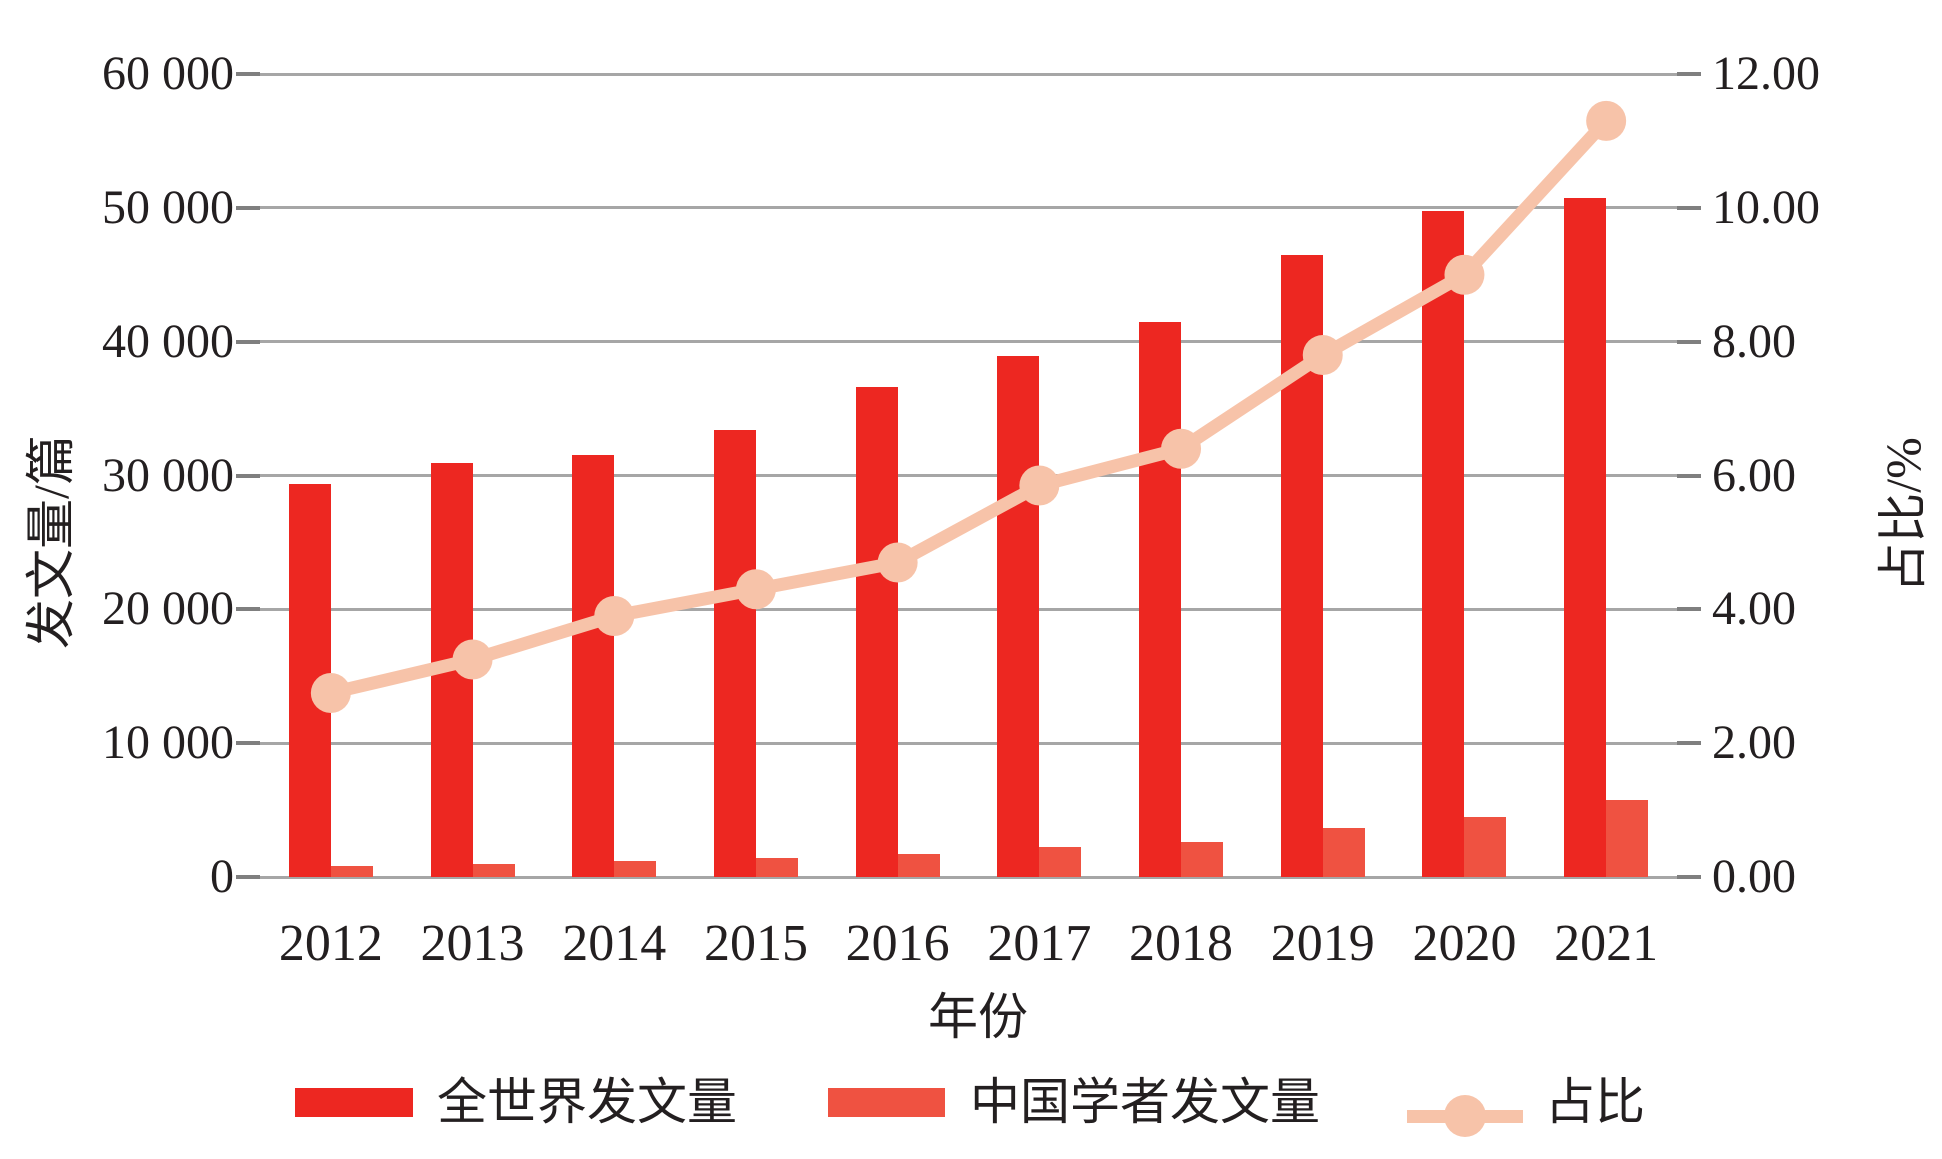  What do you see at coordinates (1585, 537) in the screenshot?
I see `bar-world-2021` at bounding box center [1585, 537].